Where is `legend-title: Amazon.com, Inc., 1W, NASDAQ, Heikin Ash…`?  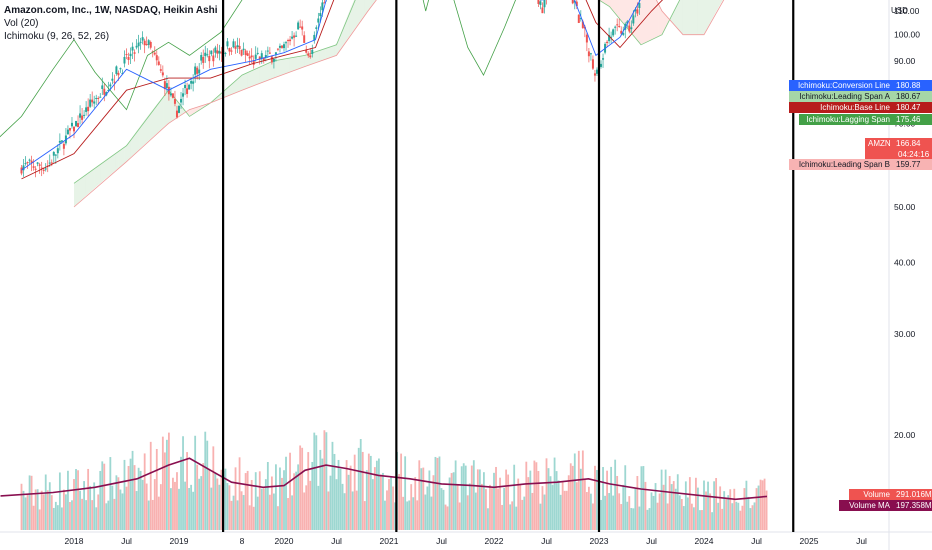 legend-title: Amazon.com, Inc., 1W, NASDAQ, Heikin Ash… is located at coordinates (111, 10).